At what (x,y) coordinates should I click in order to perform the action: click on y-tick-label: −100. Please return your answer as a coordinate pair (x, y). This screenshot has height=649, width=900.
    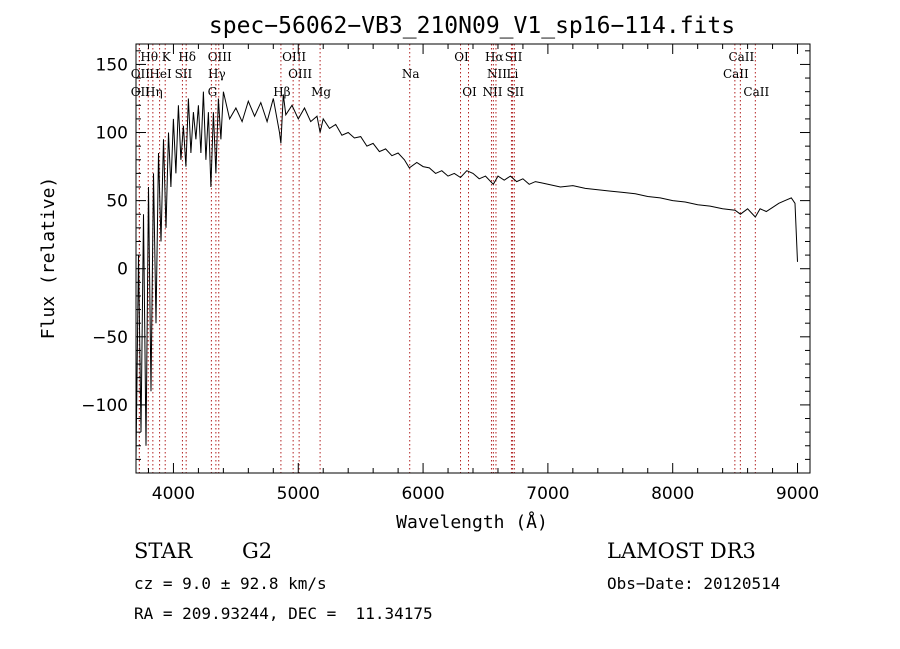
    Looking at the image, I should click on (104, 406).